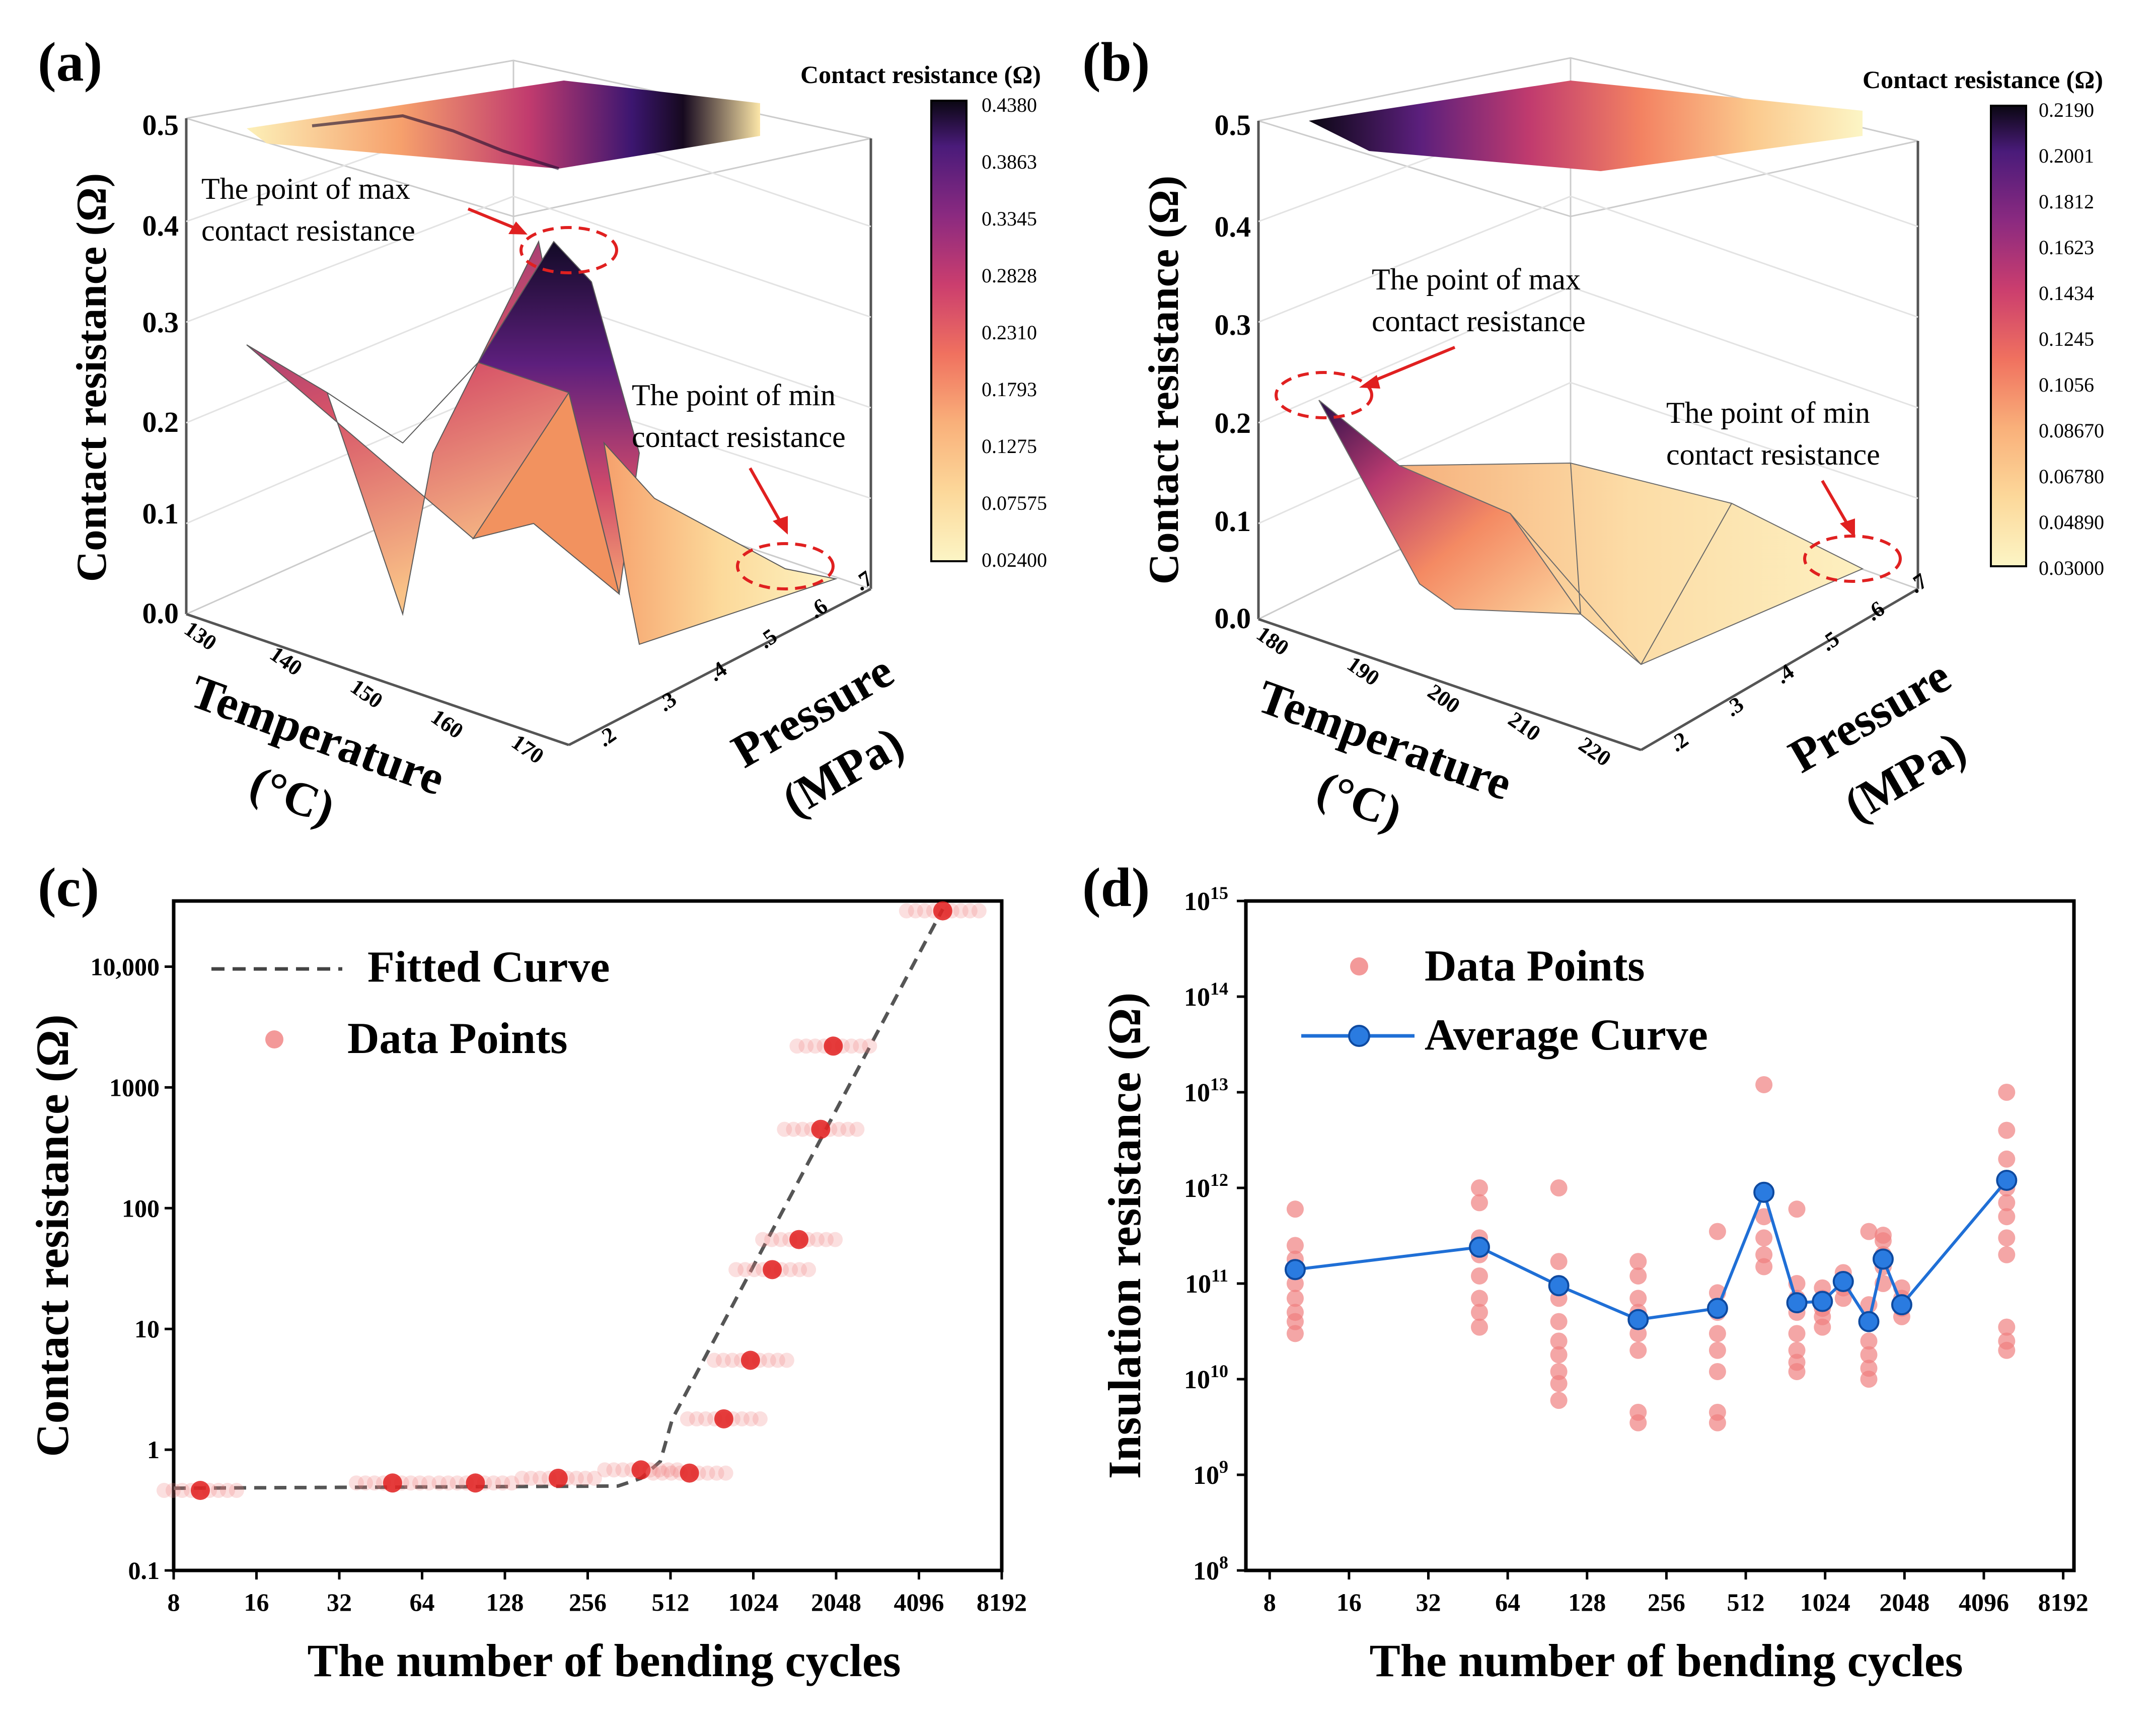 The image size is (2156, 1730). I want to click on x-tick-label: 4096, so click(1984, 1602).